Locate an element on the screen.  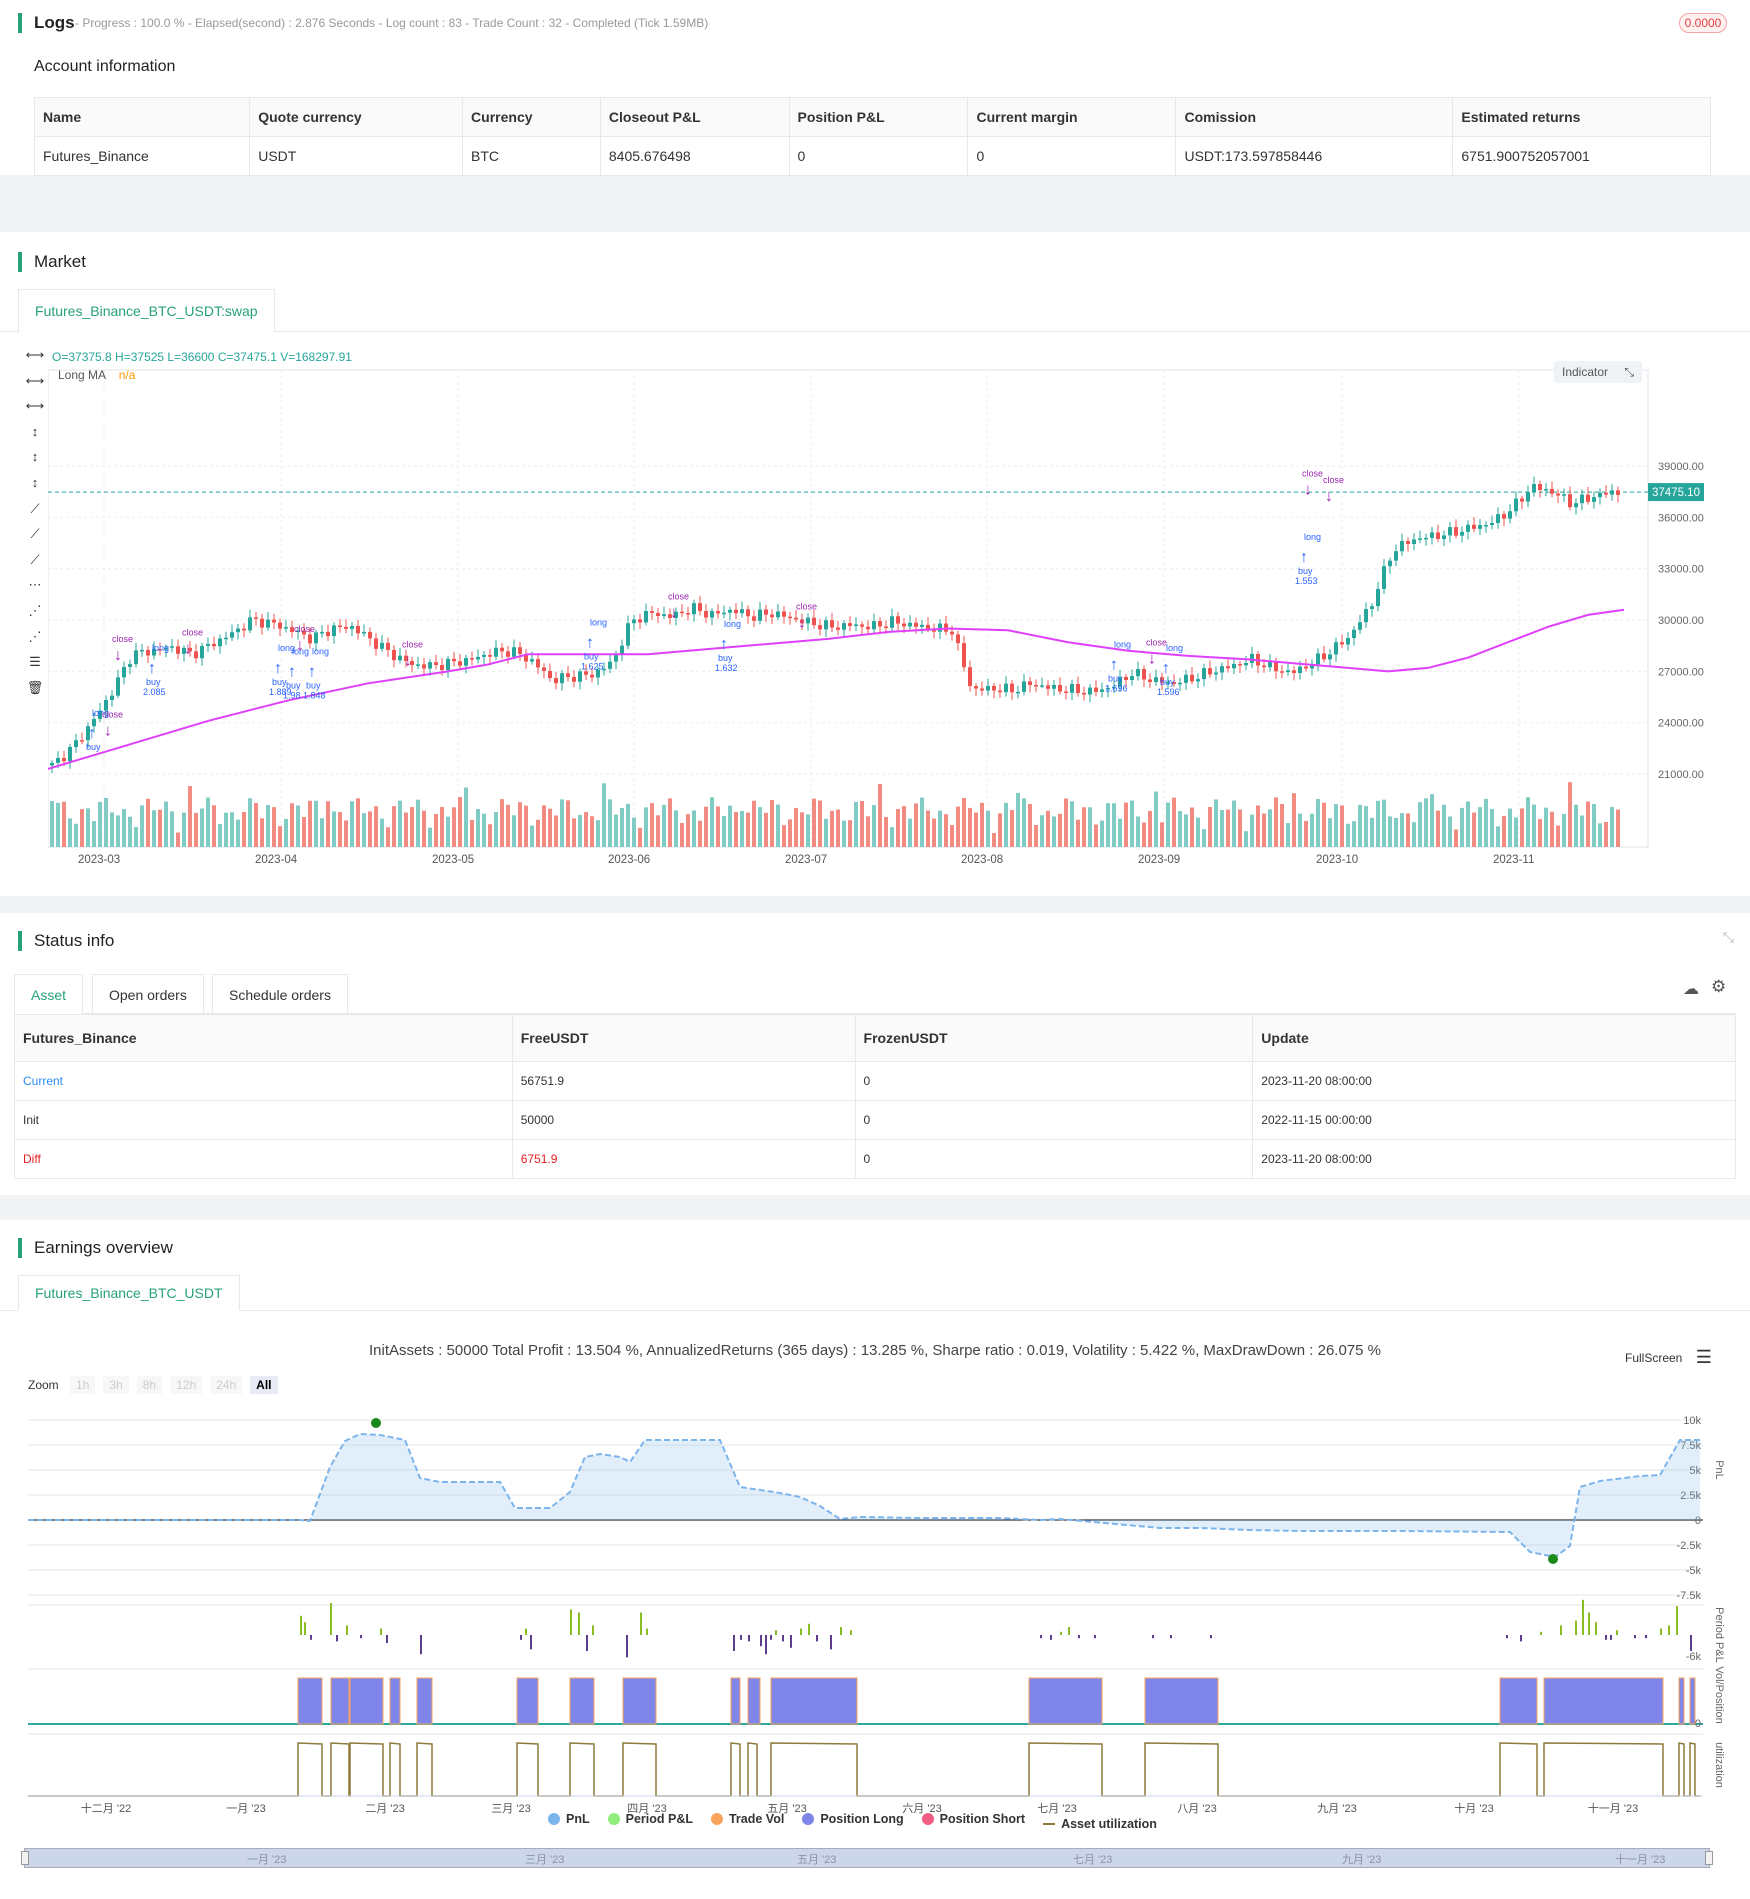
zoom-1h: 1h is located at coordinates (83, 1385).